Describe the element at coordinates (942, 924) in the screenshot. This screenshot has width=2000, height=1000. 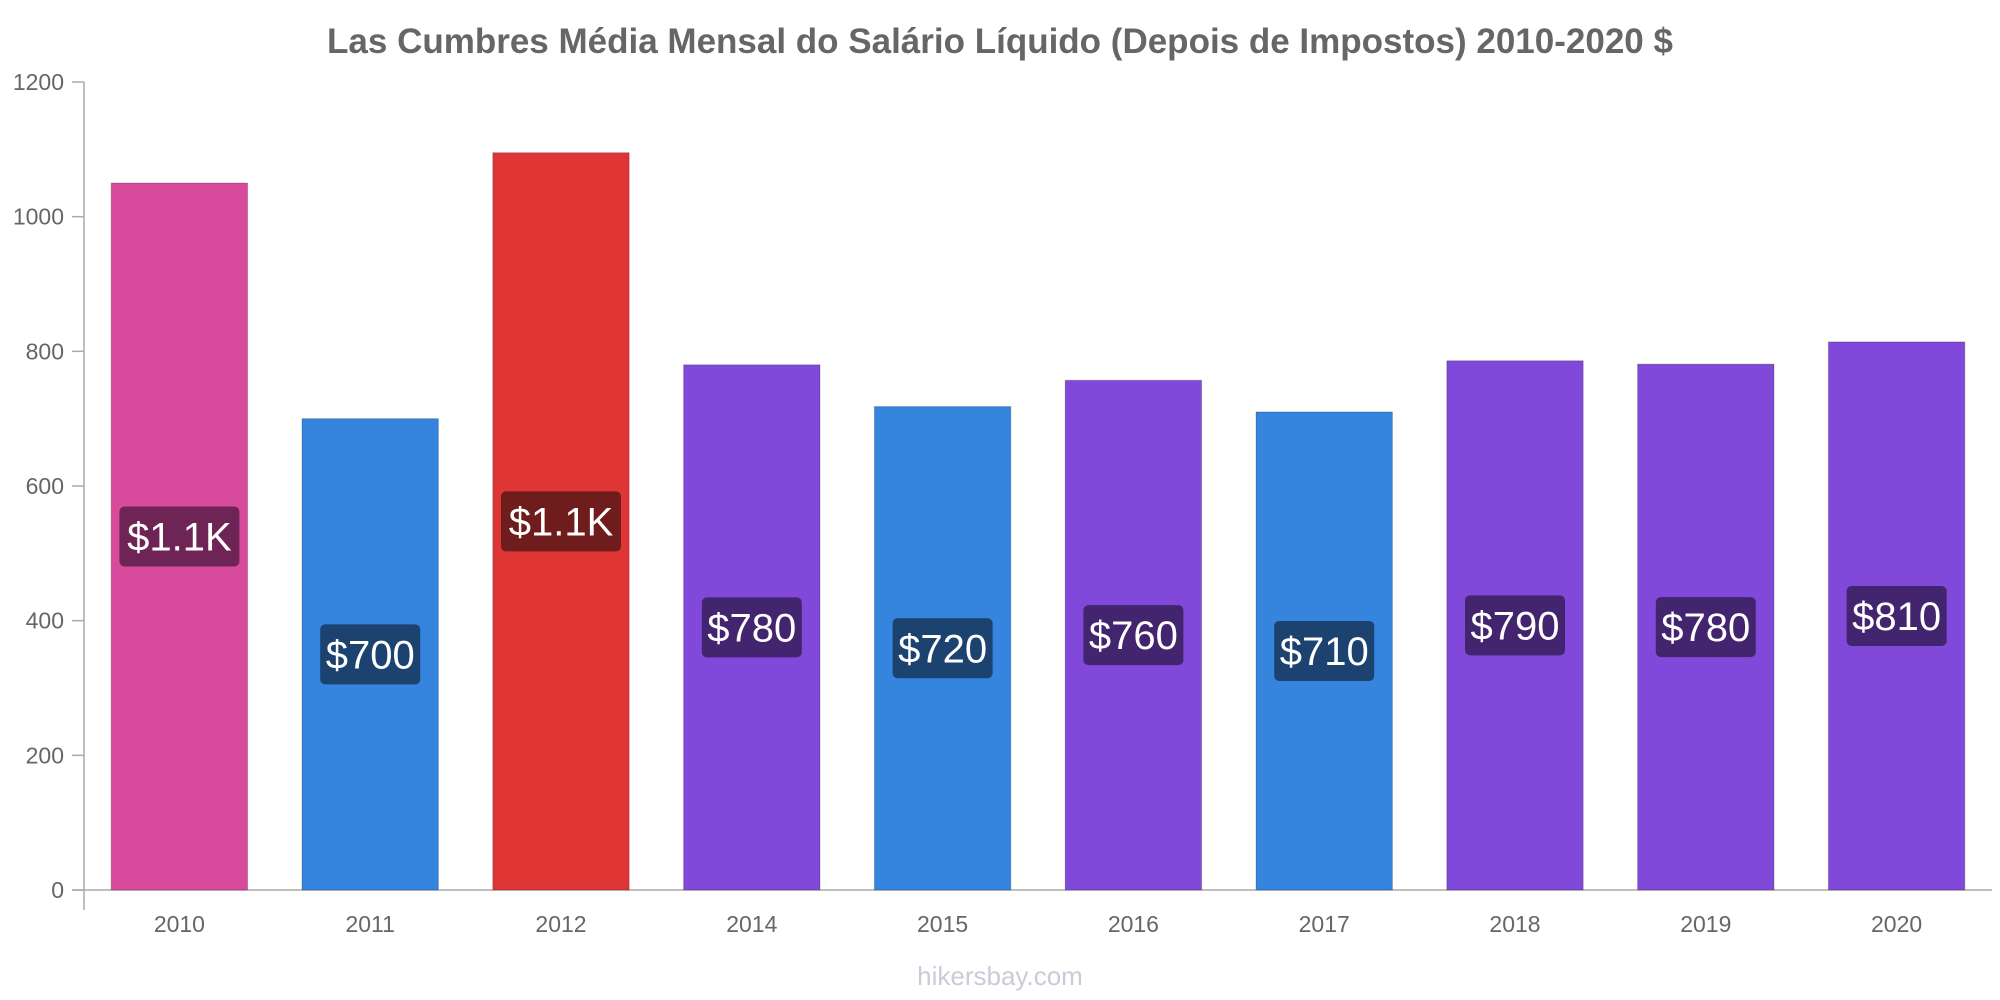
I see `x-tick-label: 2015` at that location.